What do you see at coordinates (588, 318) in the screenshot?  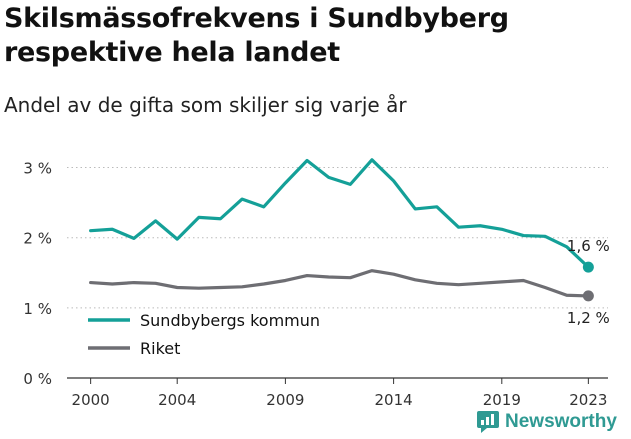 I see `end-value-label: 1,2 %` at bounding box center [588, 318].